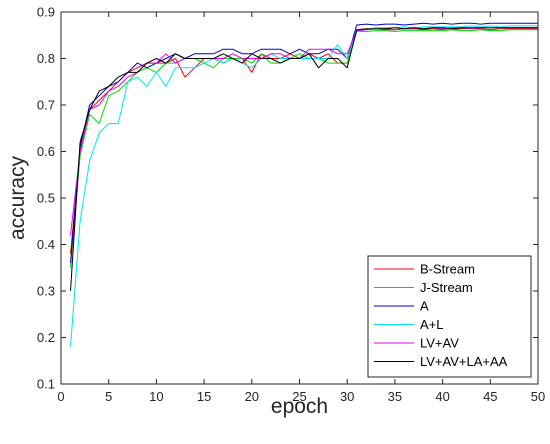 This screenshot has width=550, height=444. Describe the element at coordinates (108, 396) in the screenshot. I see `x-tick-label: 5` at that location.